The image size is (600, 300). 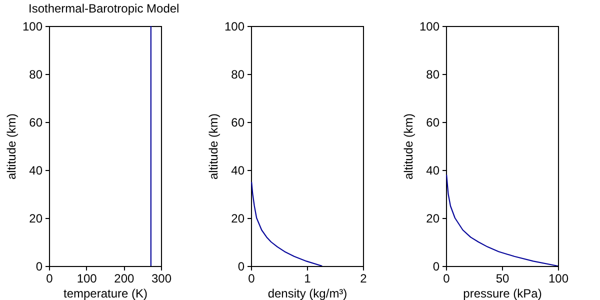 I want to click on chart-title: Isothermal-Barotropic Model, so click(x=104, y=9).